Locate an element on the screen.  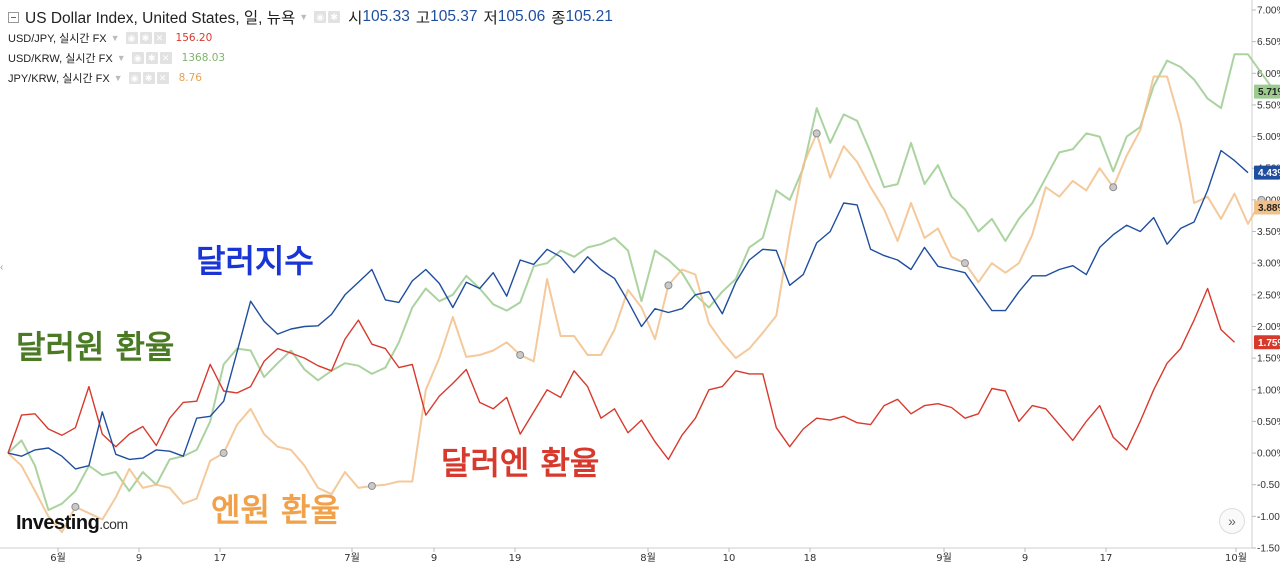
y-tick-label: 2.00% is located at coordinates (1268, 327).